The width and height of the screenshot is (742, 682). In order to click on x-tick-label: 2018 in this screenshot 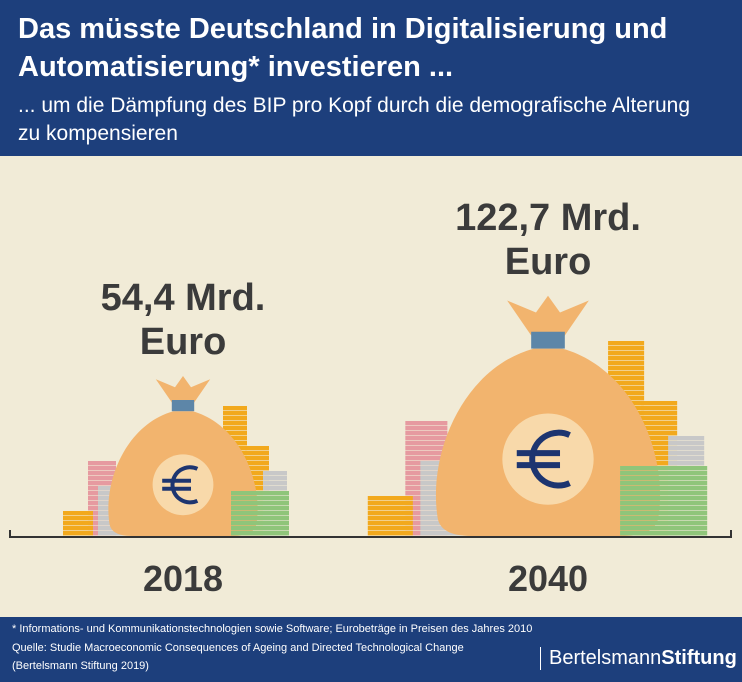, I will do `click(183, 578)`.